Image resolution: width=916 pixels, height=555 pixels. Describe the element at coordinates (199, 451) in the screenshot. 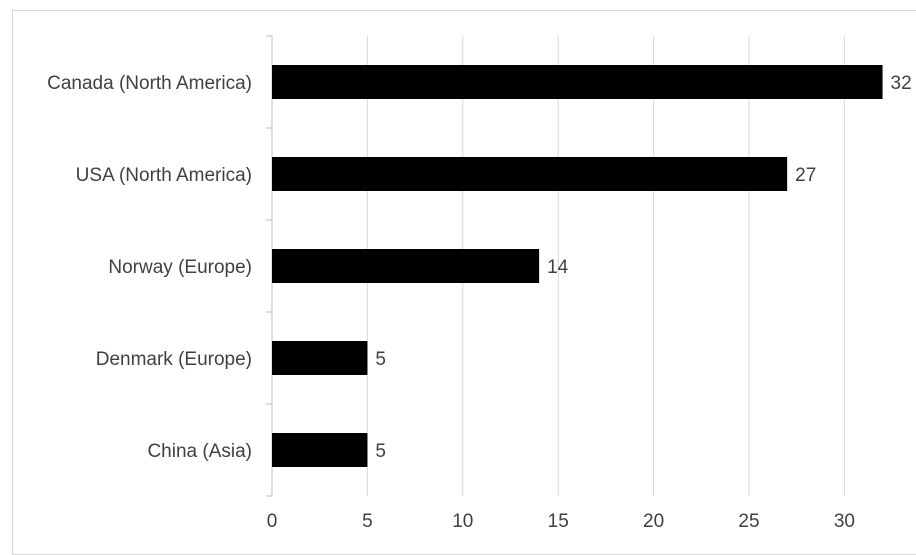

I see `category-label: China (Asia)` at that location.